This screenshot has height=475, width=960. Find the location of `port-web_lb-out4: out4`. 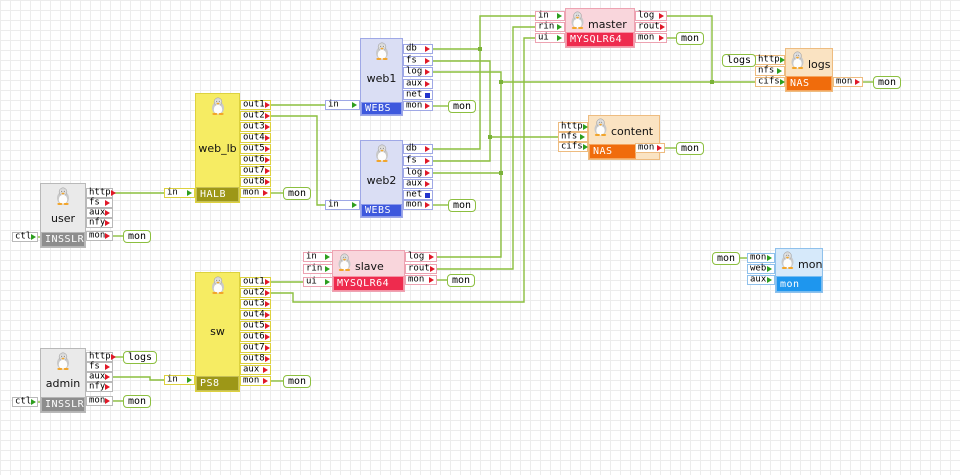

port-web_lb-out4: out4 is located at coordinates (255, 138).